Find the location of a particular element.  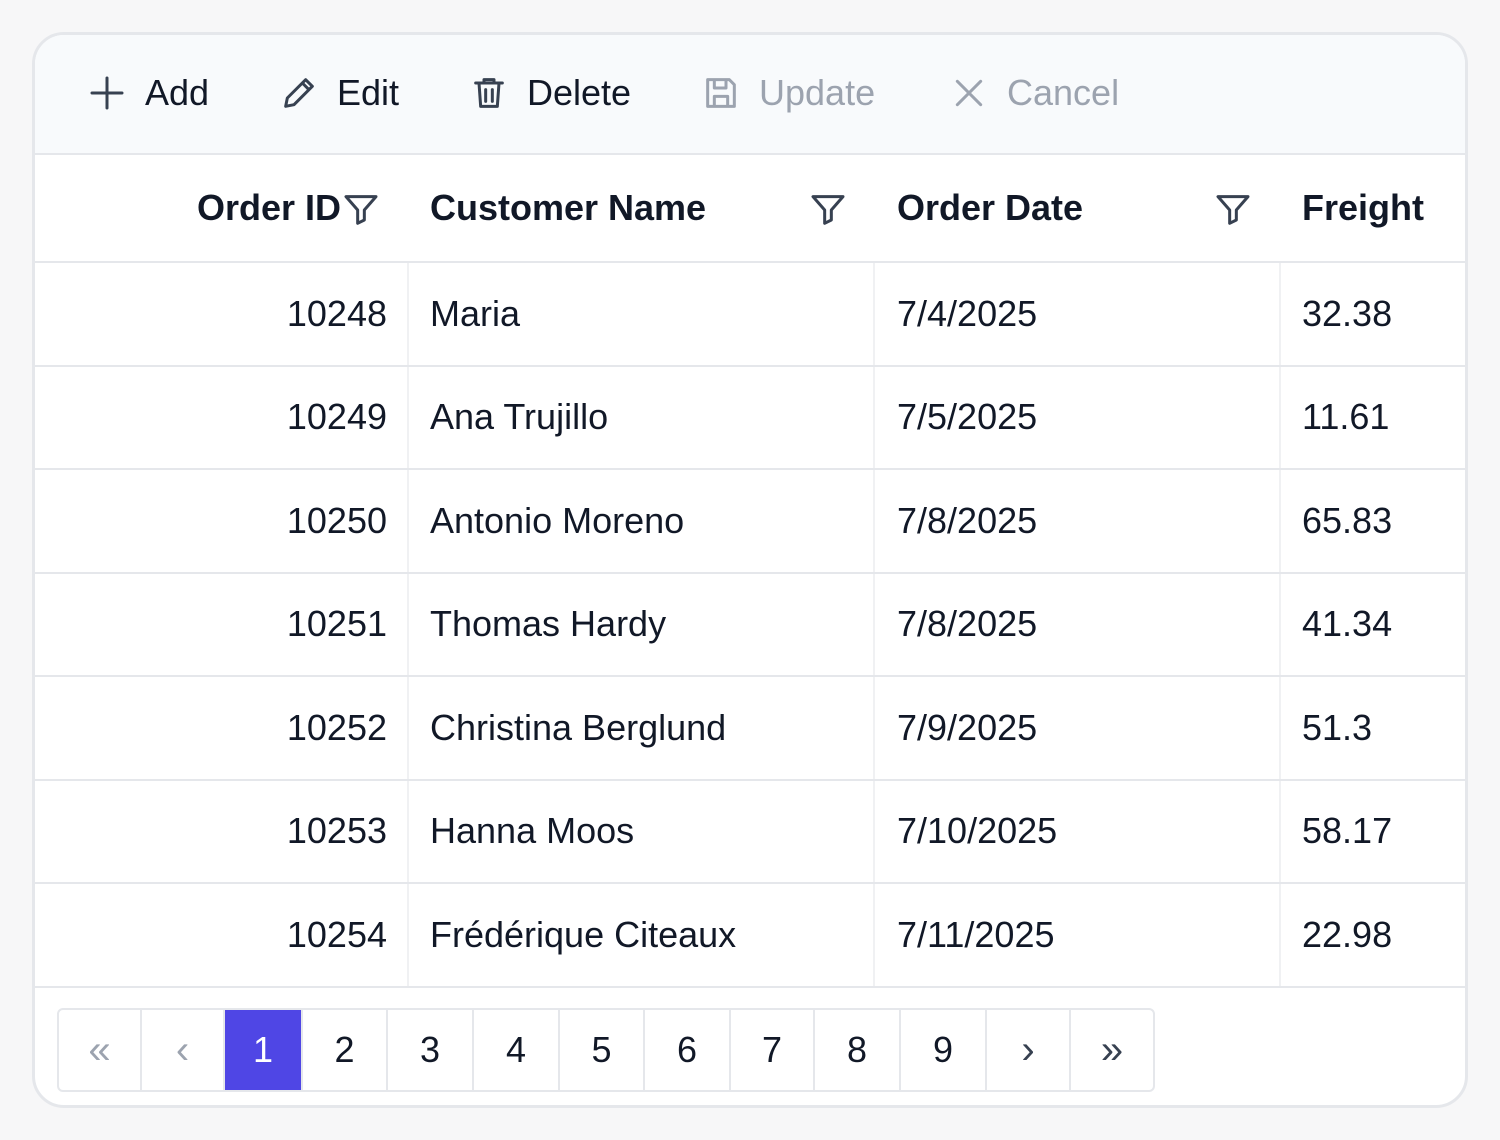

cell-freight: 41.34 is located at coordinates (1347, 624).